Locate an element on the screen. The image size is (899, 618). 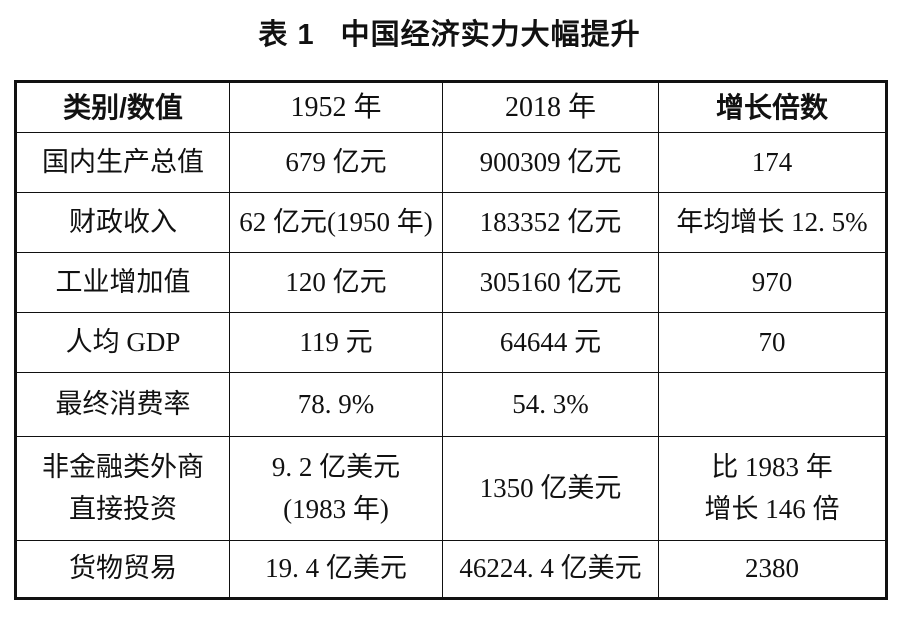
cell-2018: 900309 亿元 is located at coordinates (550, 162).